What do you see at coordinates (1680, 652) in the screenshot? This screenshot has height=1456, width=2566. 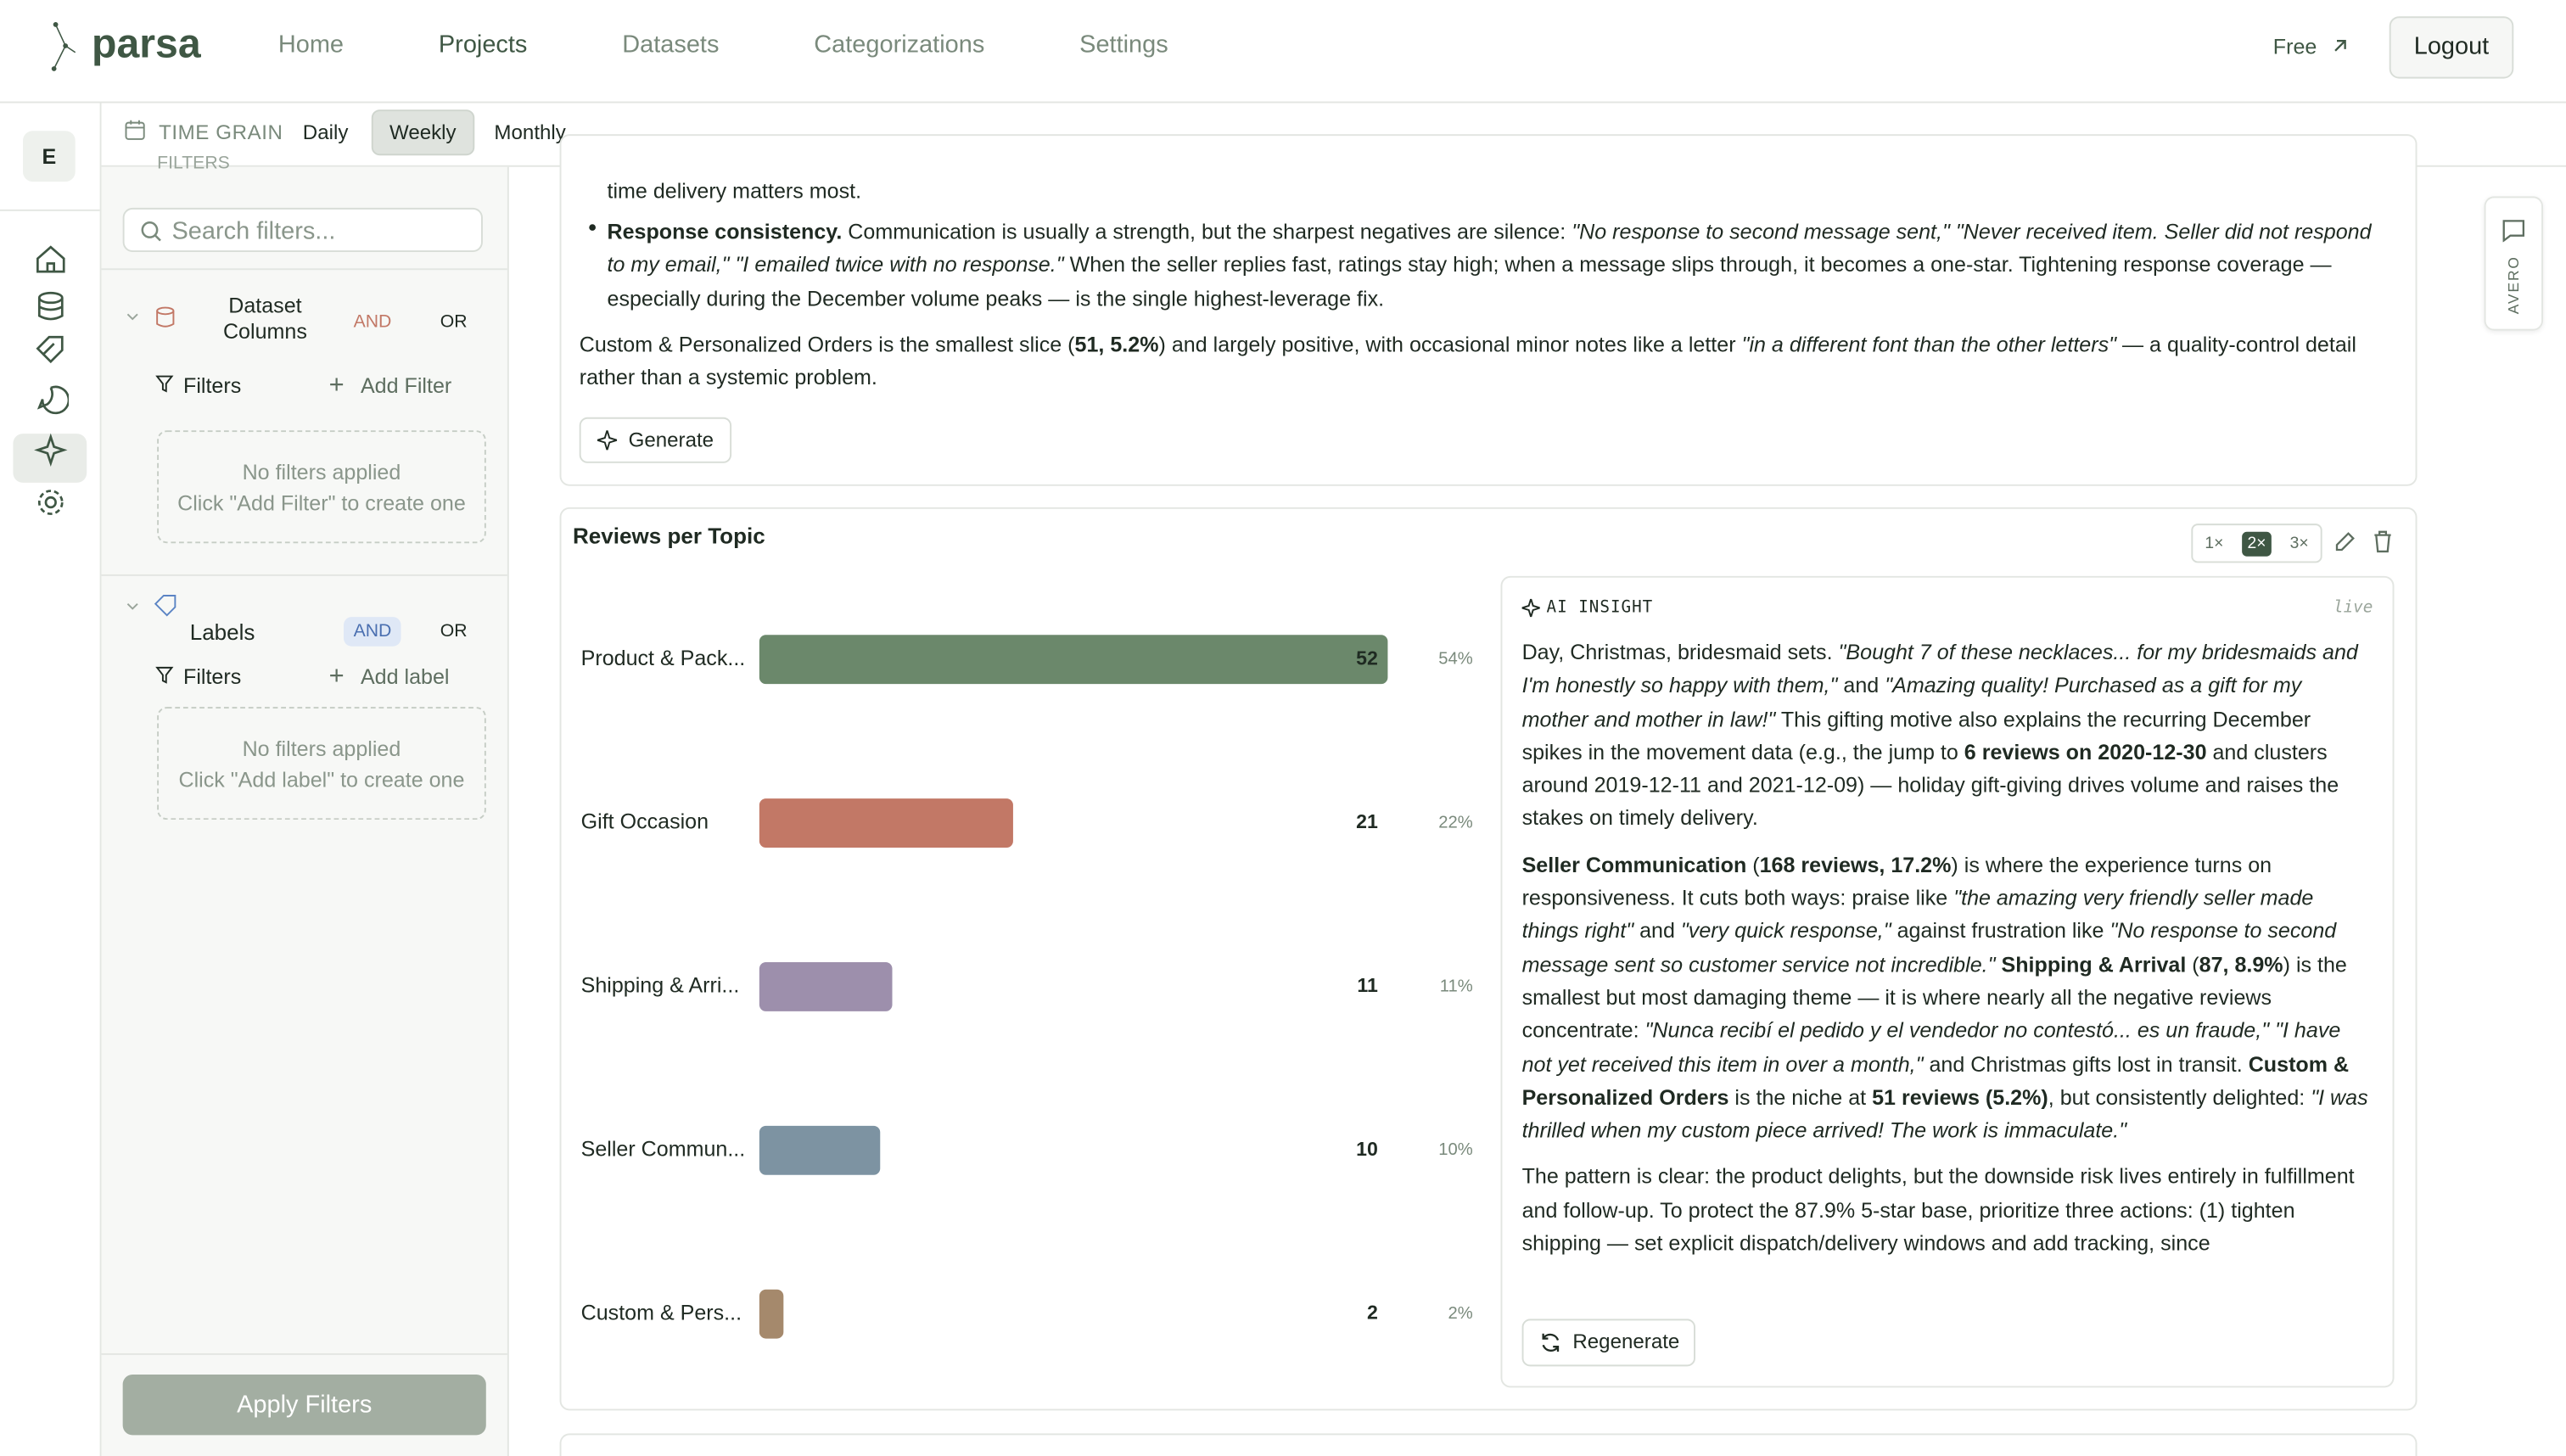 I see `text-run: Day, Christmas, bridesmaid sets.` at bounding box center [1680, 652].